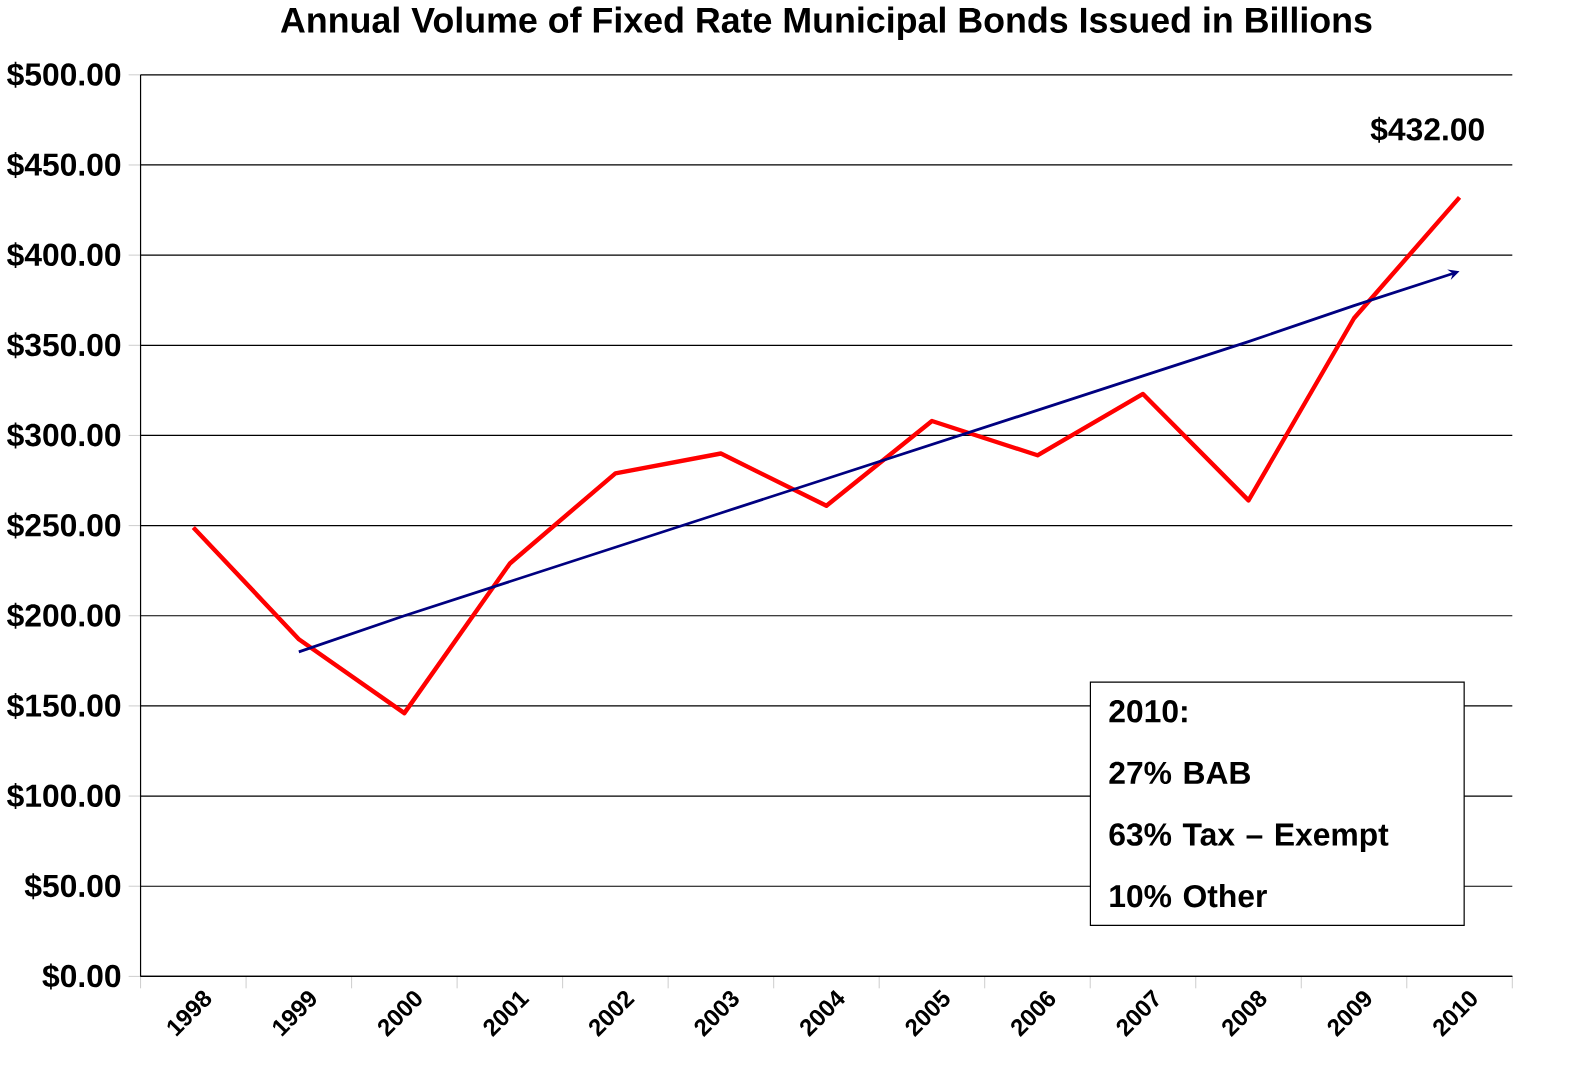 The image size is (1575, 1085). Describe the element at coordinates (1249, 838) in the screenshot. I see `annotation: 63% Tax – Exempt` at that location.